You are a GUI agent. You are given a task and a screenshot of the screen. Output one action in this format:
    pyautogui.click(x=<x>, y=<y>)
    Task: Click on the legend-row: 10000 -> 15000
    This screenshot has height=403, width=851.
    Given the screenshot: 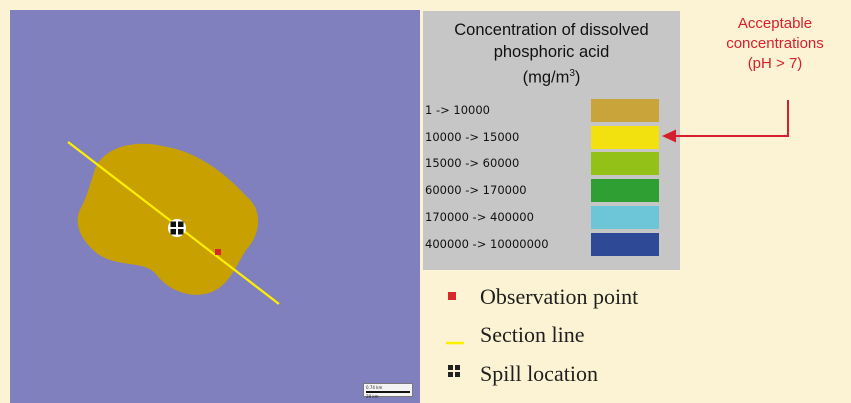 What is the action you would take?
    pyautogui.click(x=551, y=138)
    